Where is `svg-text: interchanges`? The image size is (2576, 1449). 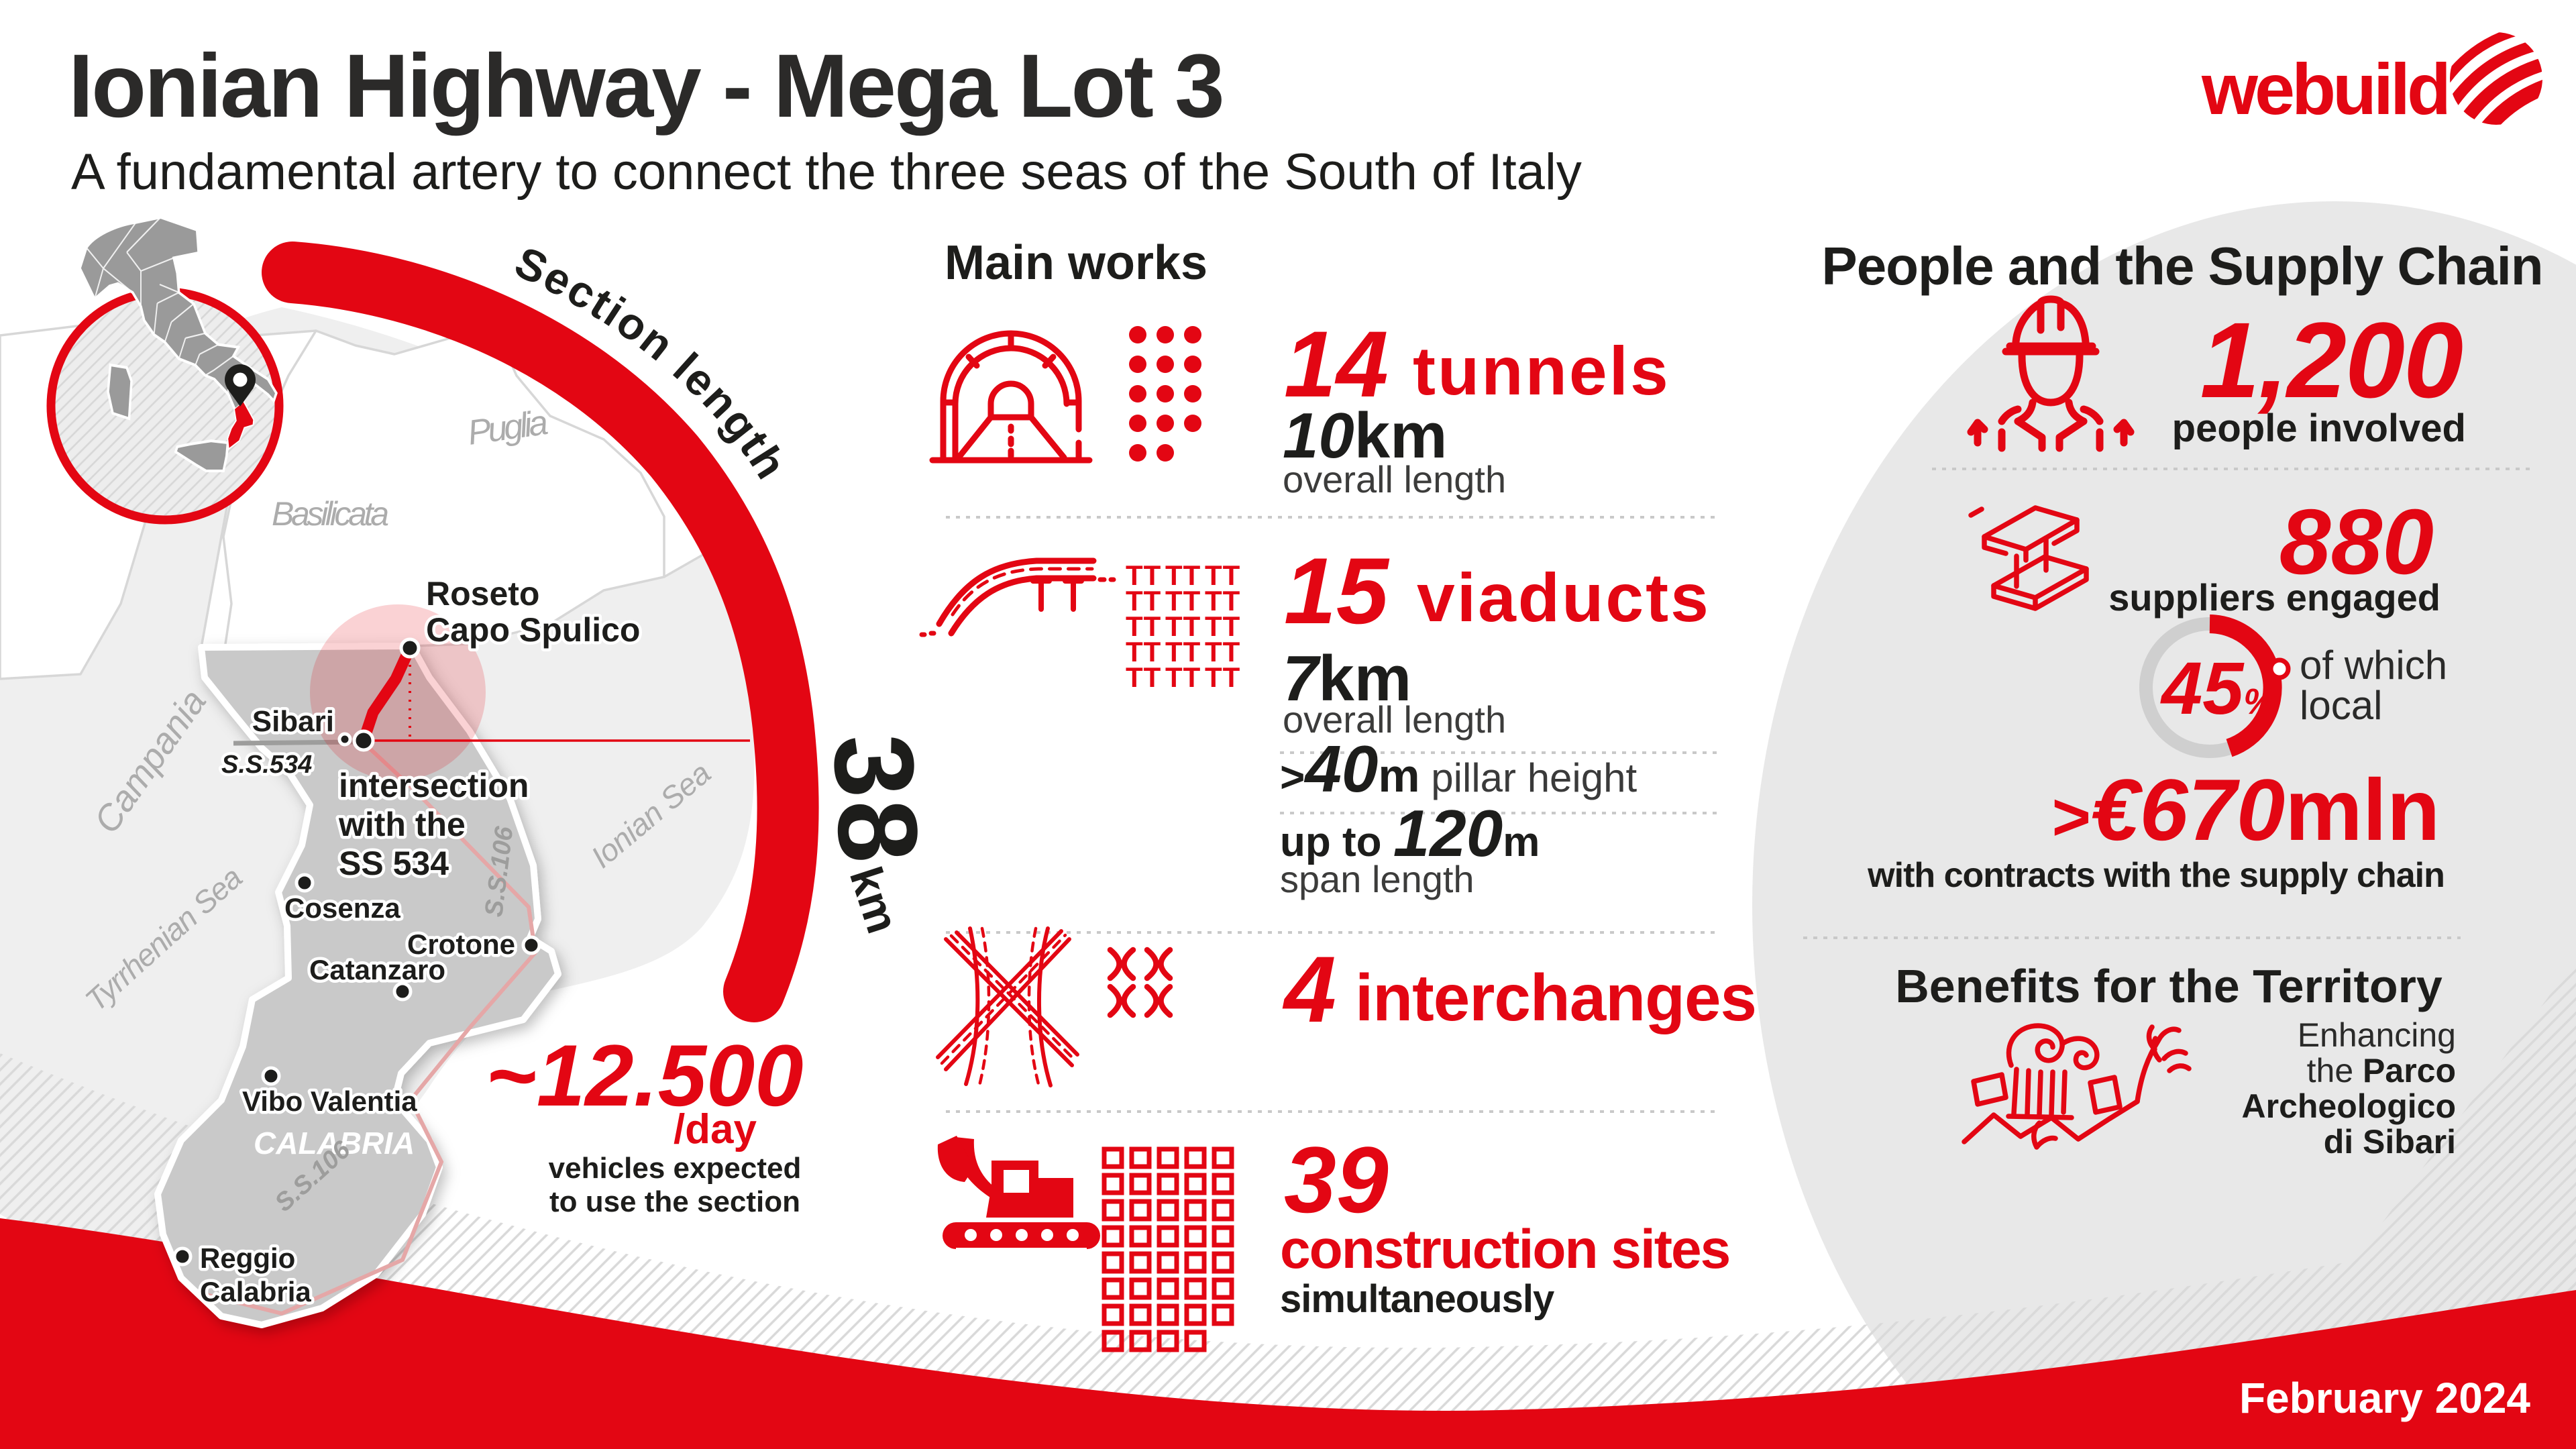 svg-text: interchanges is located at coordinates (1555, 997).